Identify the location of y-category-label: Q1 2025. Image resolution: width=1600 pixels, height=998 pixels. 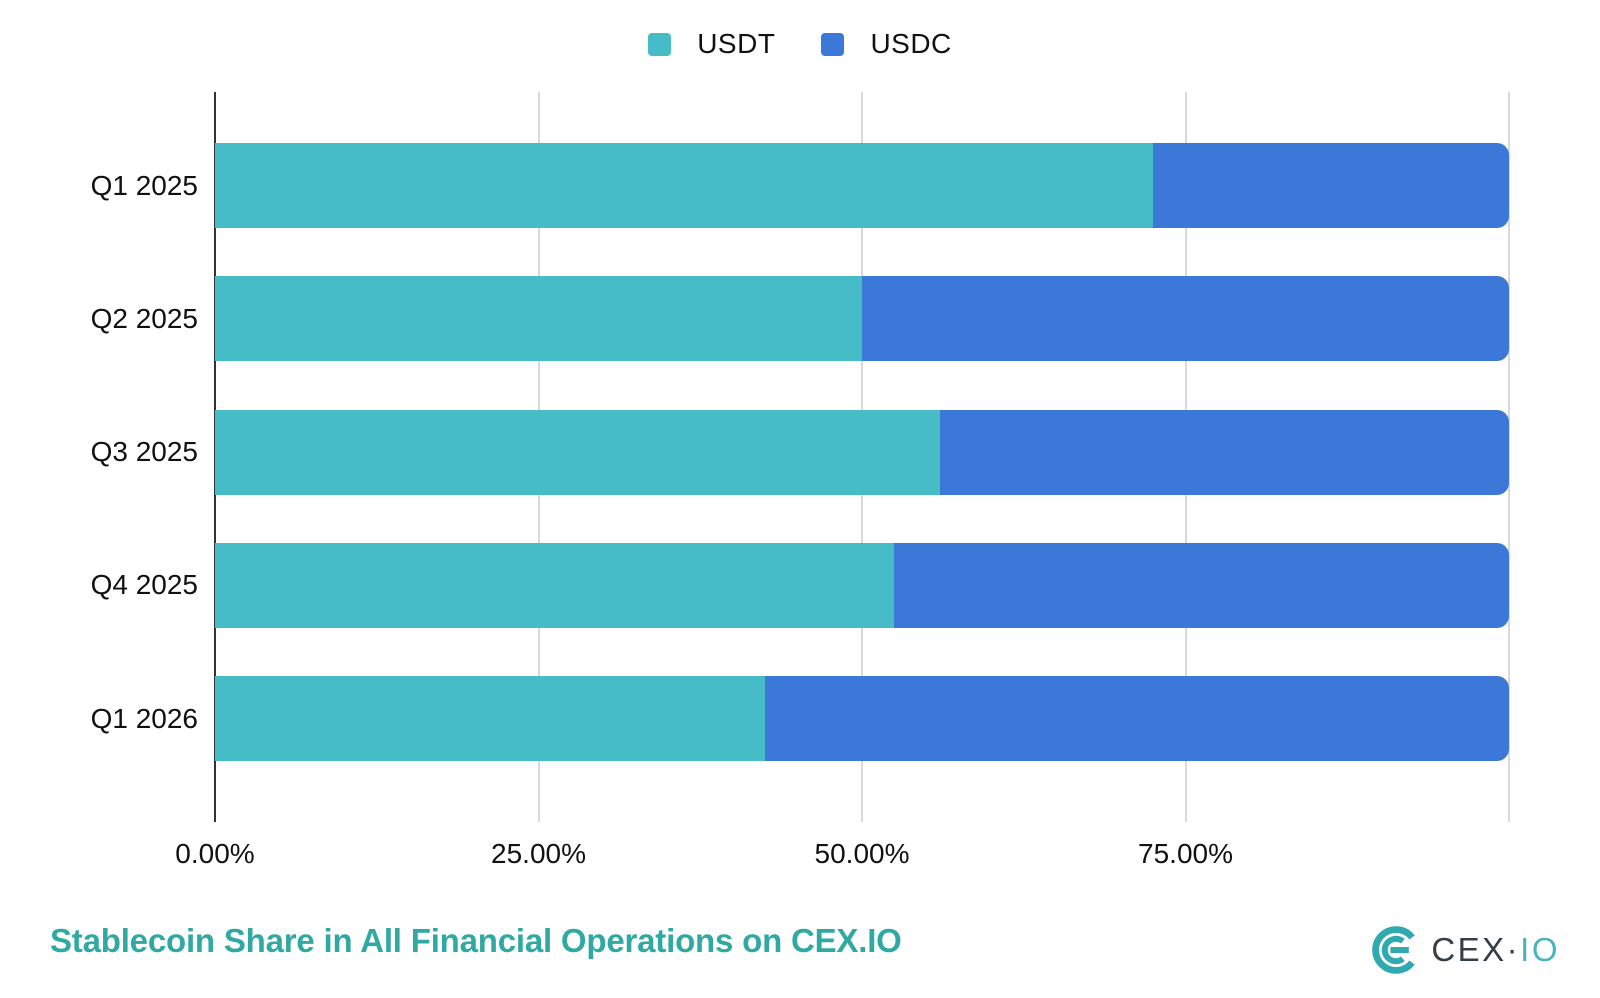
(144, 185).